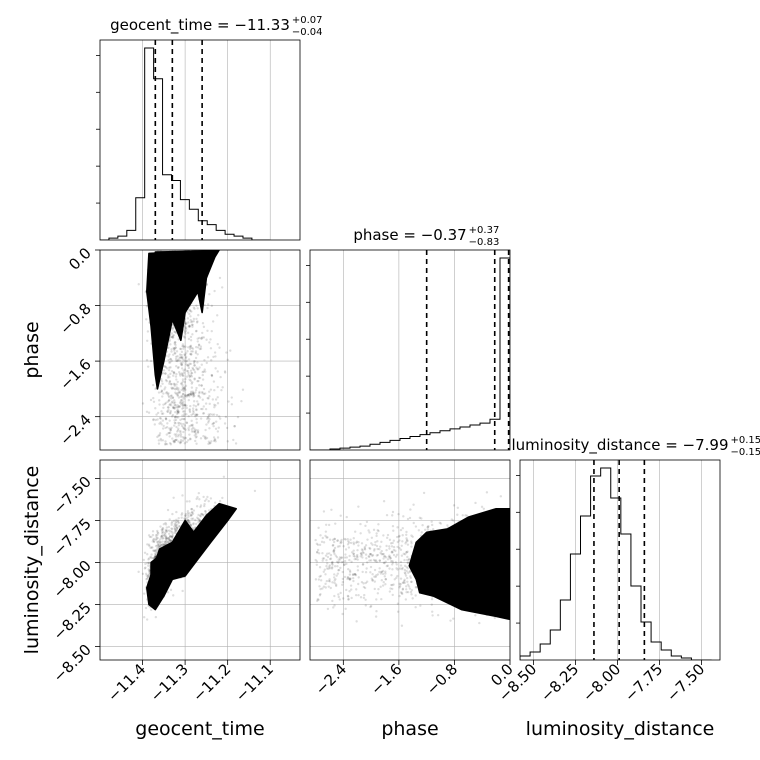 This screenshot has height=760, width=760. I want to click on y-tick-label: −8.25, so click(72, 621).